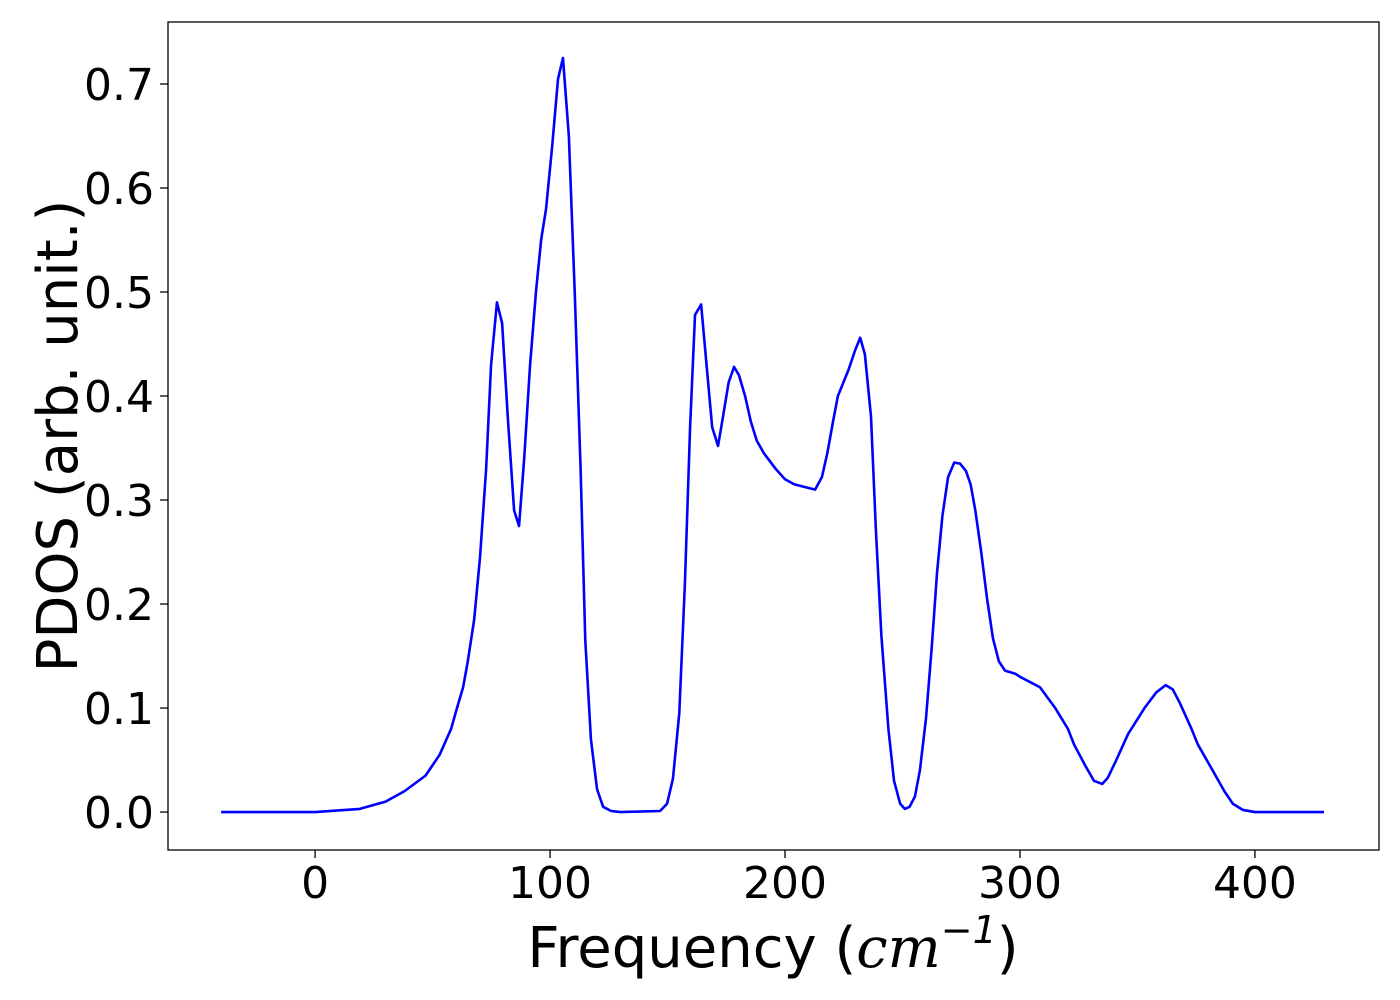 This screenshot has width=1400, height=1000. I want to click on y-tick-label: 0.2, so click(119, 605).